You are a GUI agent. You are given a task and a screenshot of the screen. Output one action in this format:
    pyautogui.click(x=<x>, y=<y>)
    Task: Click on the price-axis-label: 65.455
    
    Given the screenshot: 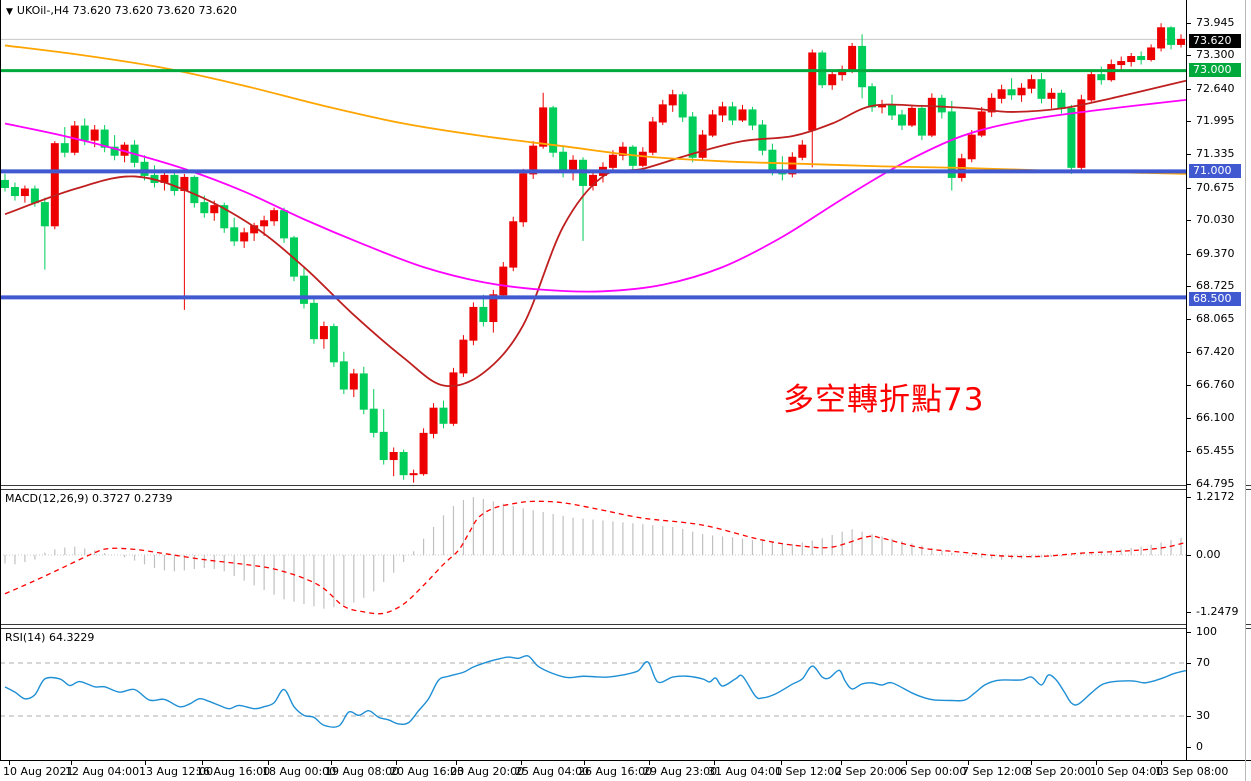 What is the action you would take?
    pyautogui.click(x=1215, y=450)
    